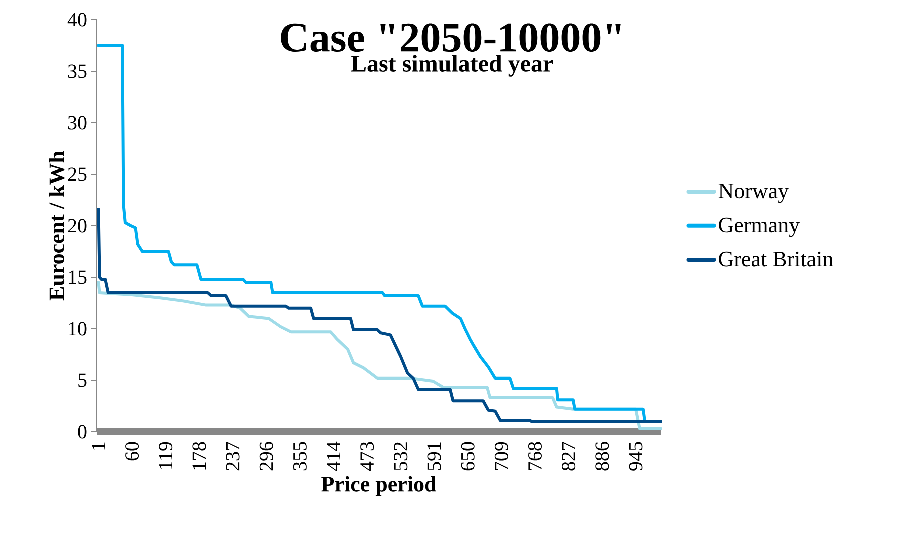 This screenshot has height=536, width=905. What do you see at coordinates (451, 38) in the screenshot?
I see `chart-title: Case "2050-10000"` at bounding box center [451, 38].